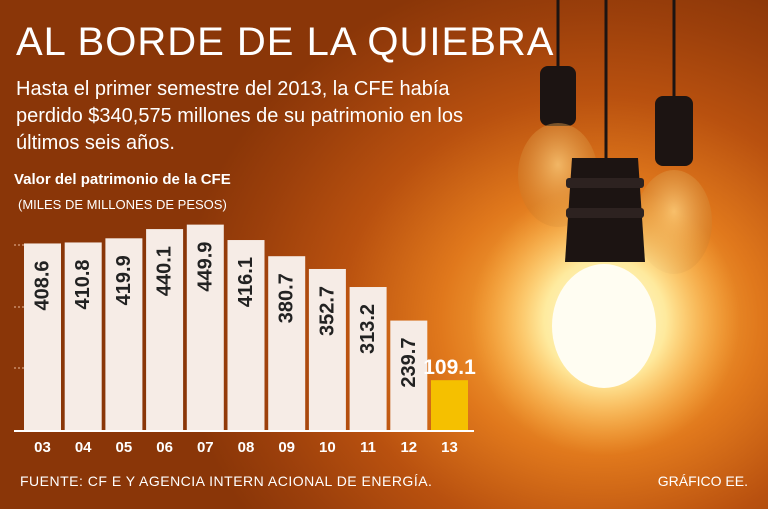 This screenshot has width=768, height=509. What do you see at coordinates (327, 447) in the screenshot?
I see `x-tick-10: 10` at bounding box center [327, 447].